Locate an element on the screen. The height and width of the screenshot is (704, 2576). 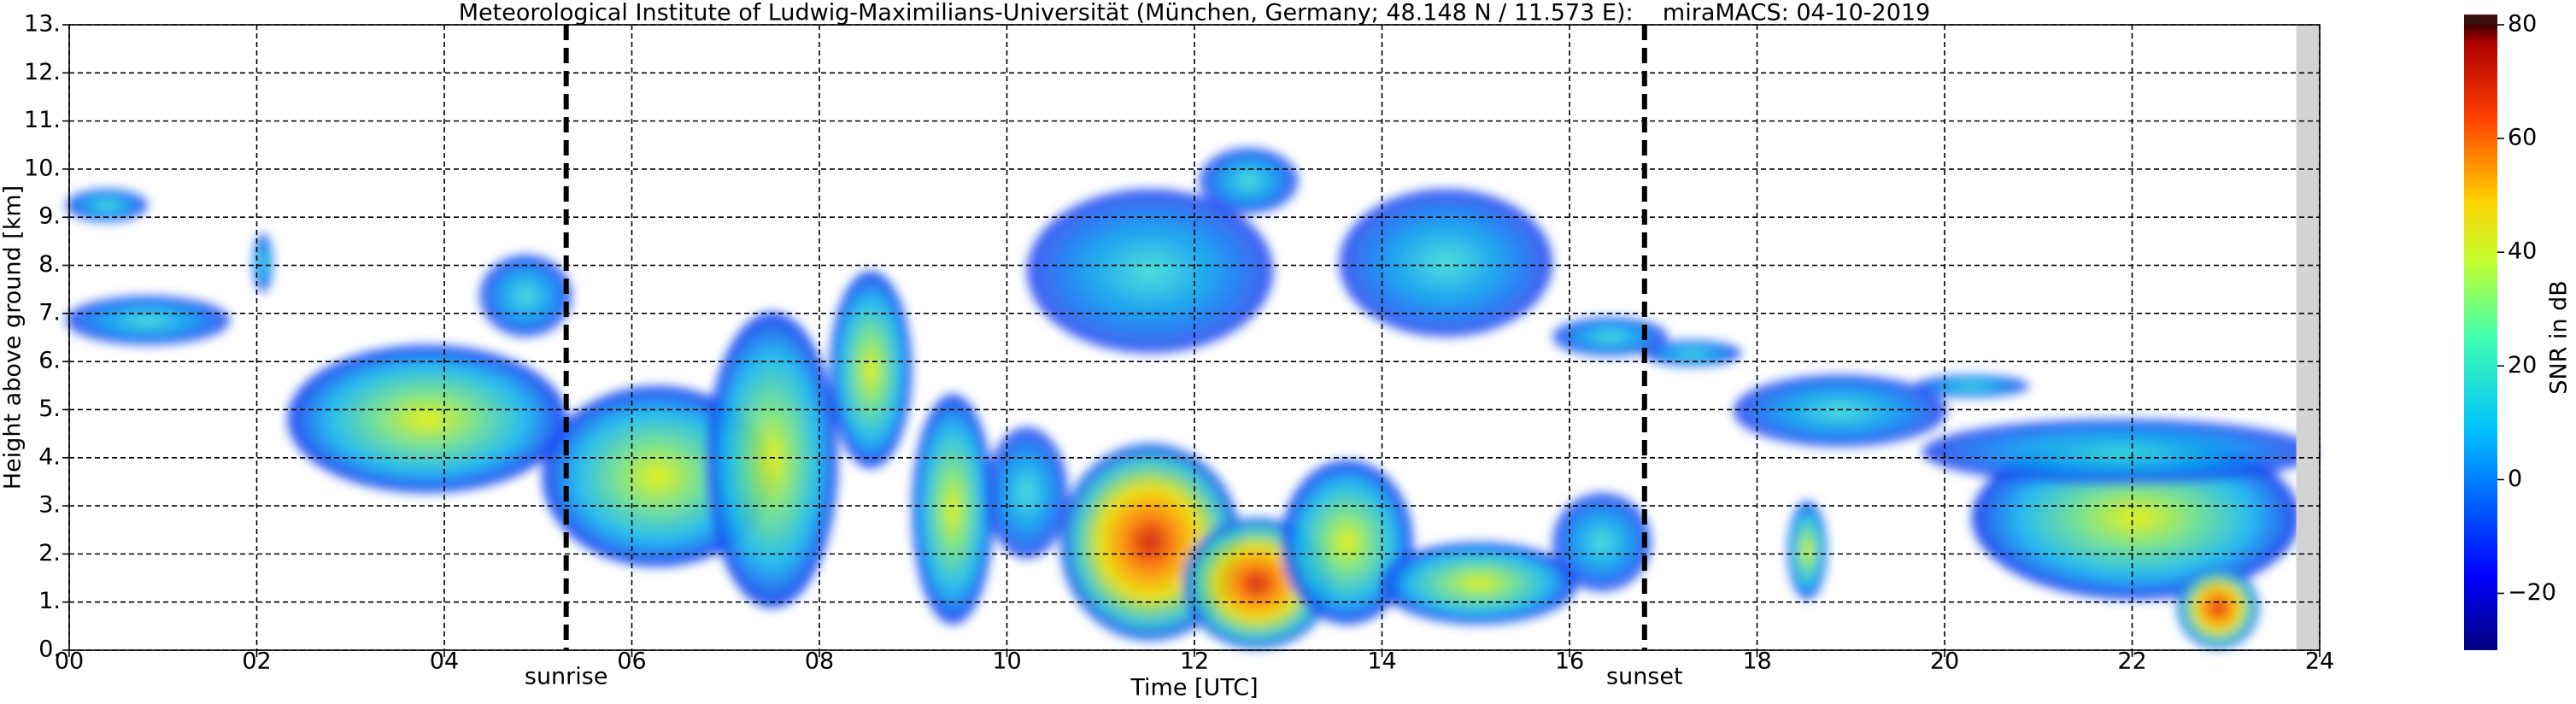
y-tick-label: 9. is located at coordinates (49, 216).